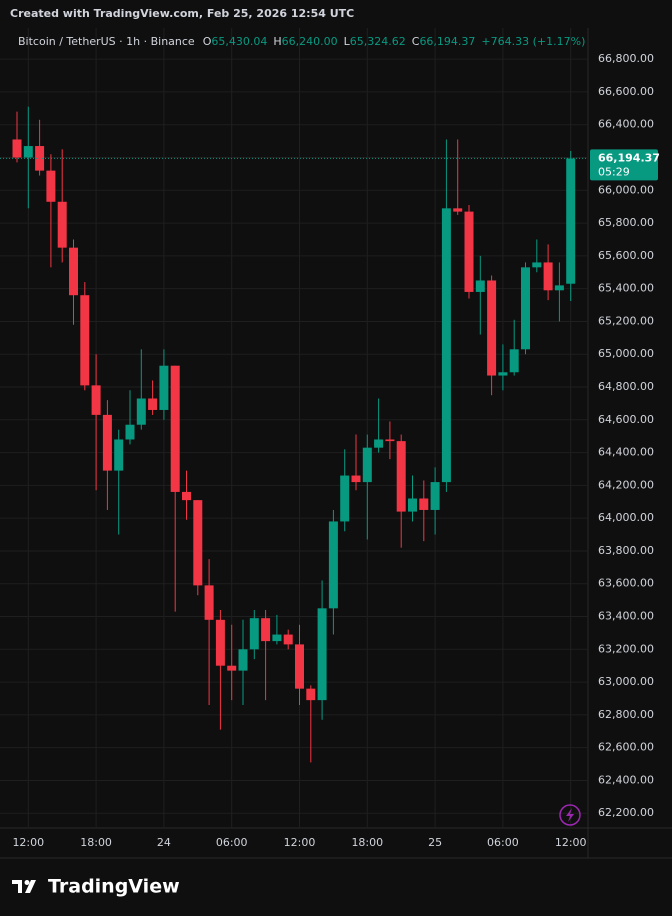 The image size is (672, 916). Describe the element at coordinates (626, 812) in the screenshot. I see `y-tick-label: 62,200.00` at that location.